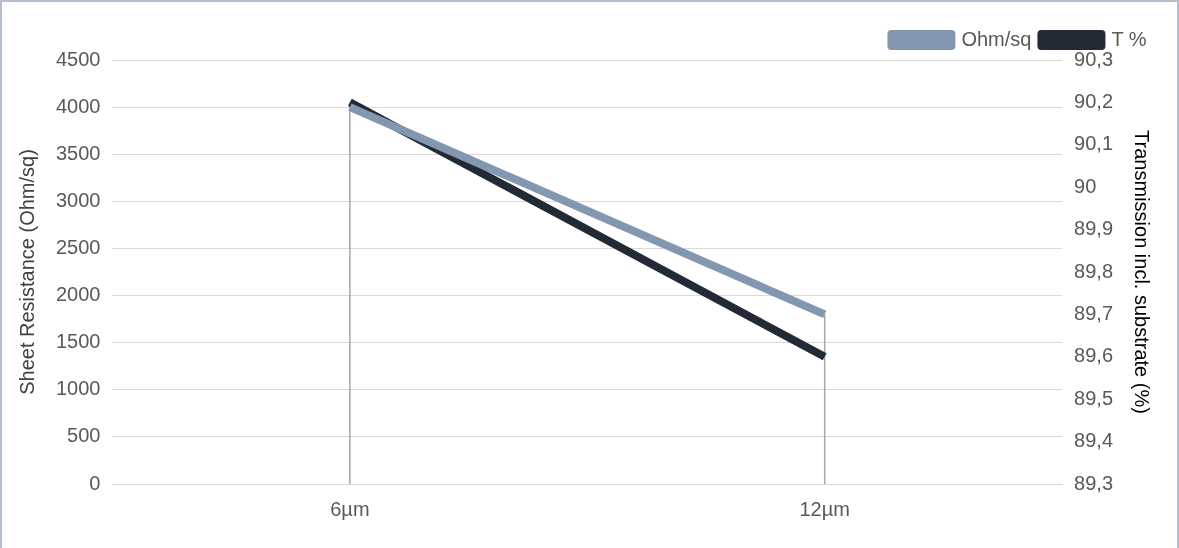  What do you see at coordinates (824, 508) in the screenshot?
I see `x-tick-label: 12µm` at bounding box center [824, 508].